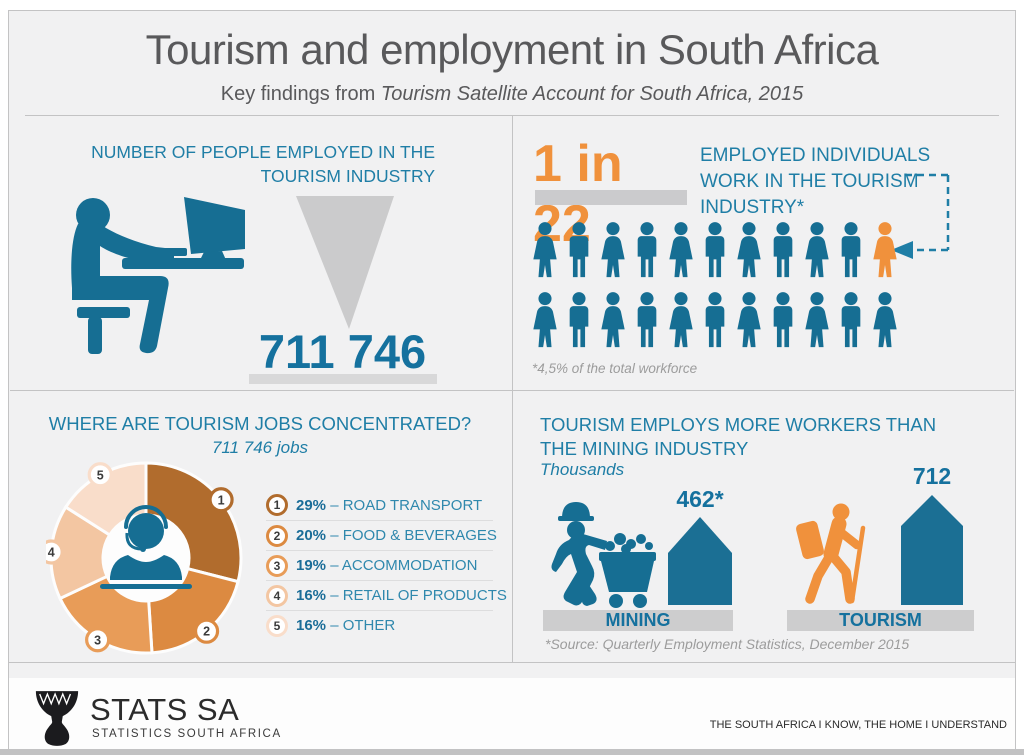 Image resolution: width=1024 pixels, height=755 pixels. What do you see at coordinates (831, 553) in the screenshot?
I see `hiker-icon` at bounding box center [831, 553].